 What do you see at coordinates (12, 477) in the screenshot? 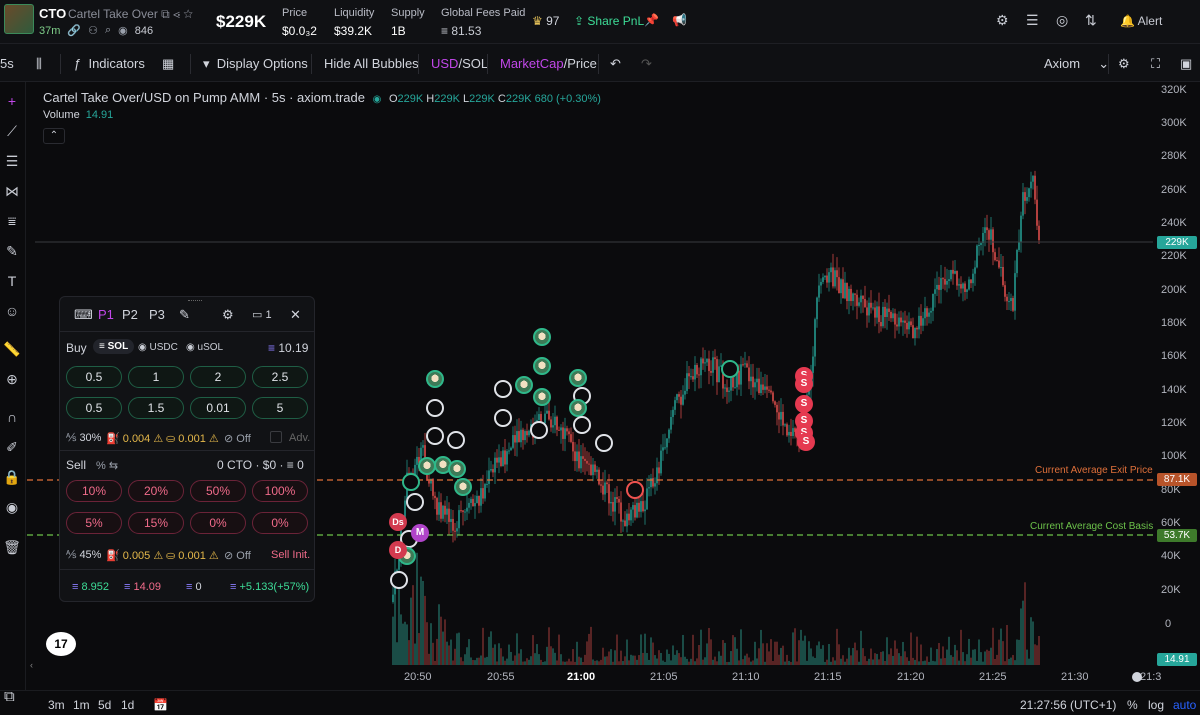
I see `lock-icon: 🔒` at bounding box center [12, 477].